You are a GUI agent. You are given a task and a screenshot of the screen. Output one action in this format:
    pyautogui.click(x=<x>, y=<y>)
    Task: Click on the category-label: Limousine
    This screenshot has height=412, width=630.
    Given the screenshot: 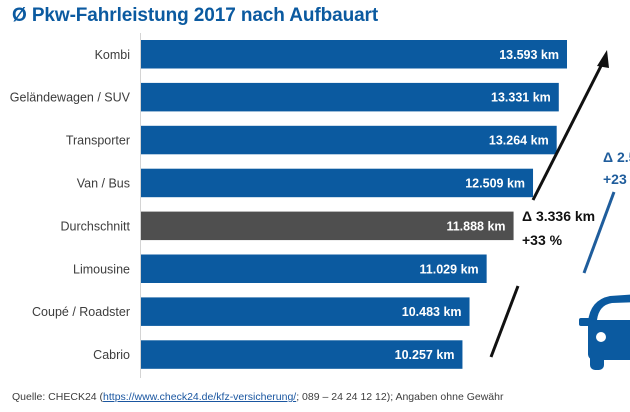 What is the action you would take?
    pyautogui.click(x=101, y=269)
    